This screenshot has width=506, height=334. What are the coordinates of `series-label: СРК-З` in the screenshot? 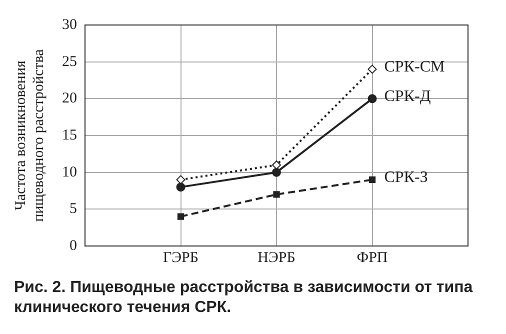 It's located at (406, 177).